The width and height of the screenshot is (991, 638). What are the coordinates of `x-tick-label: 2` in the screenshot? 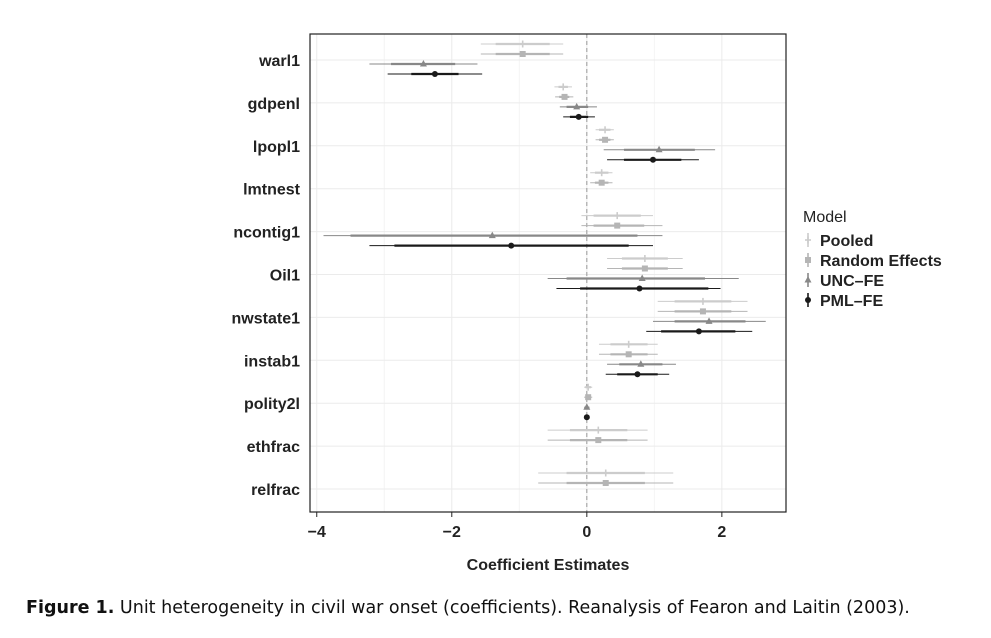 It's located at (721, 532).